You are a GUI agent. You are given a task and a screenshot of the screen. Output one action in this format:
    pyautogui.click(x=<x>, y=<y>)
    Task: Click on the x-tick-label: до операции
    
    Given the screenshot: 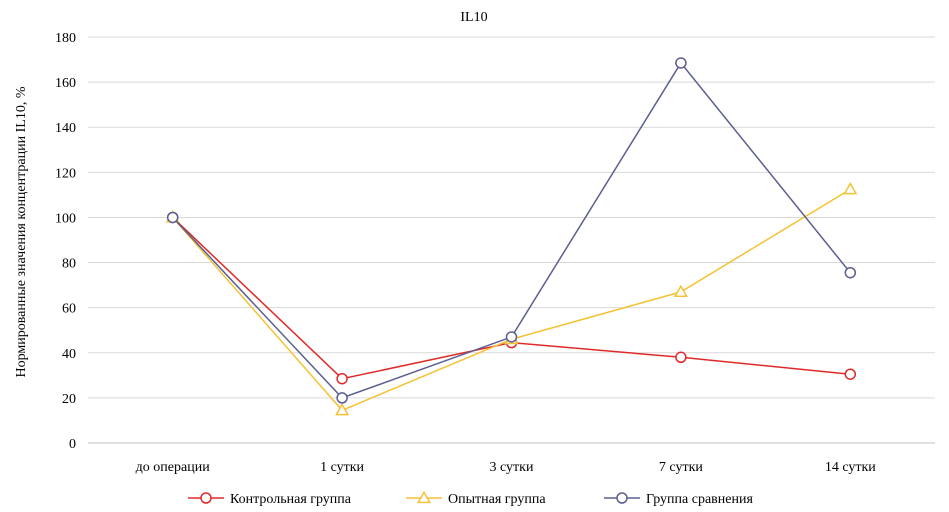 What is the action you would take?
    pyautogui.click(x=173, y=467)
    